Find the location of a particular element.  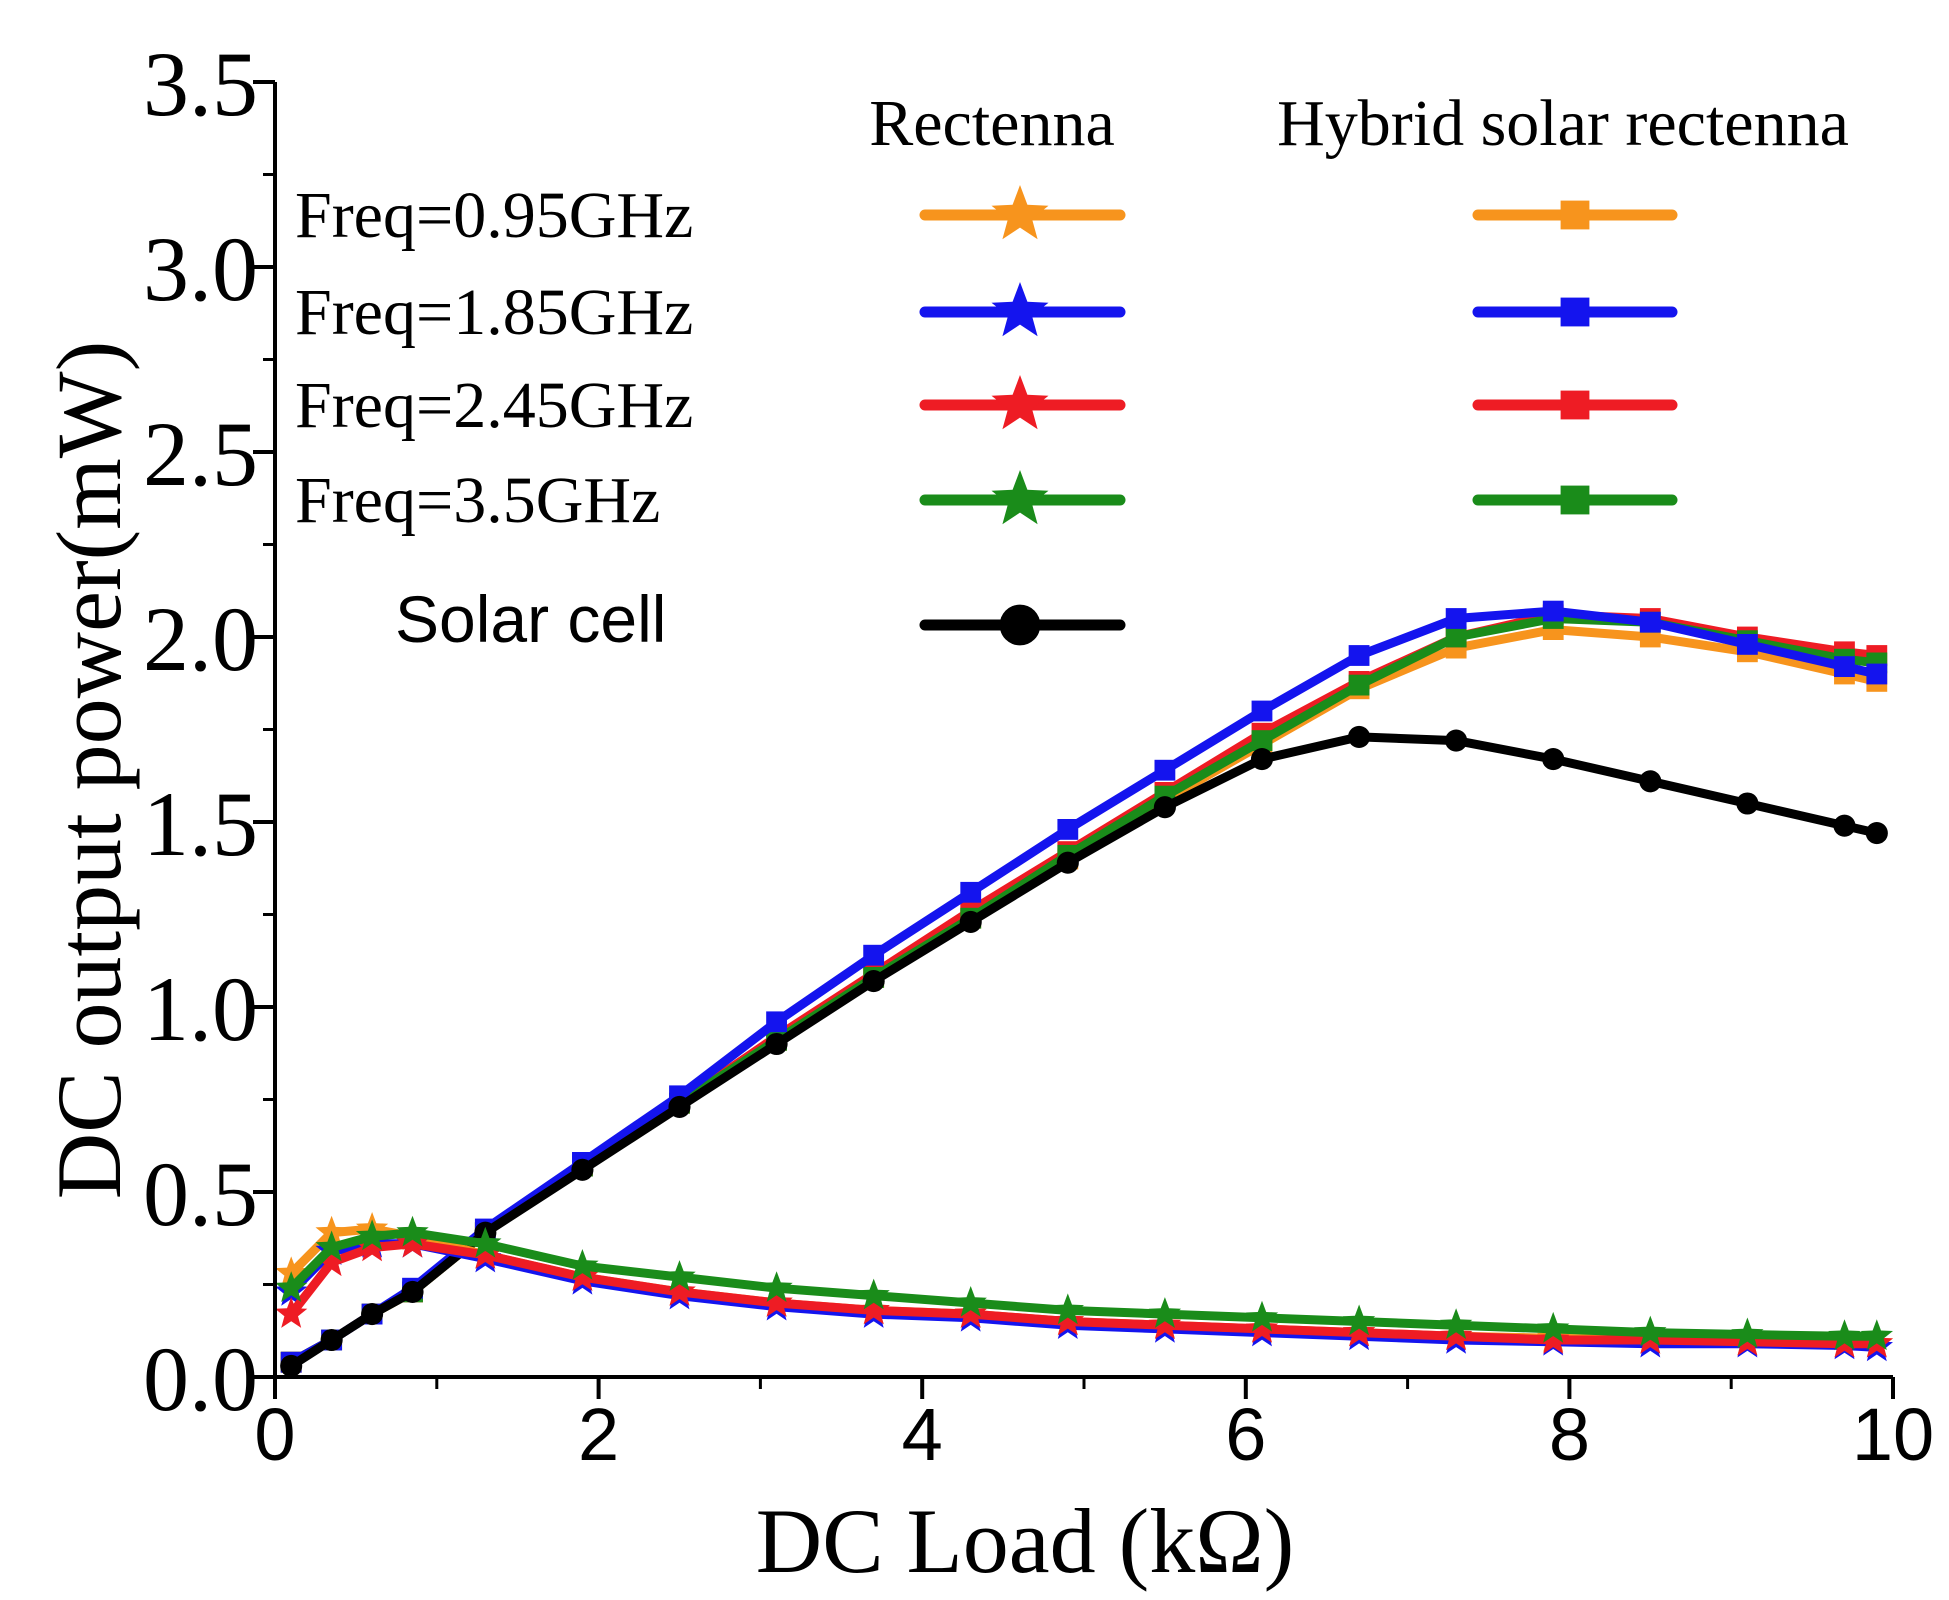

x-tick-label: 0 is located at coordinates (274, 1434).